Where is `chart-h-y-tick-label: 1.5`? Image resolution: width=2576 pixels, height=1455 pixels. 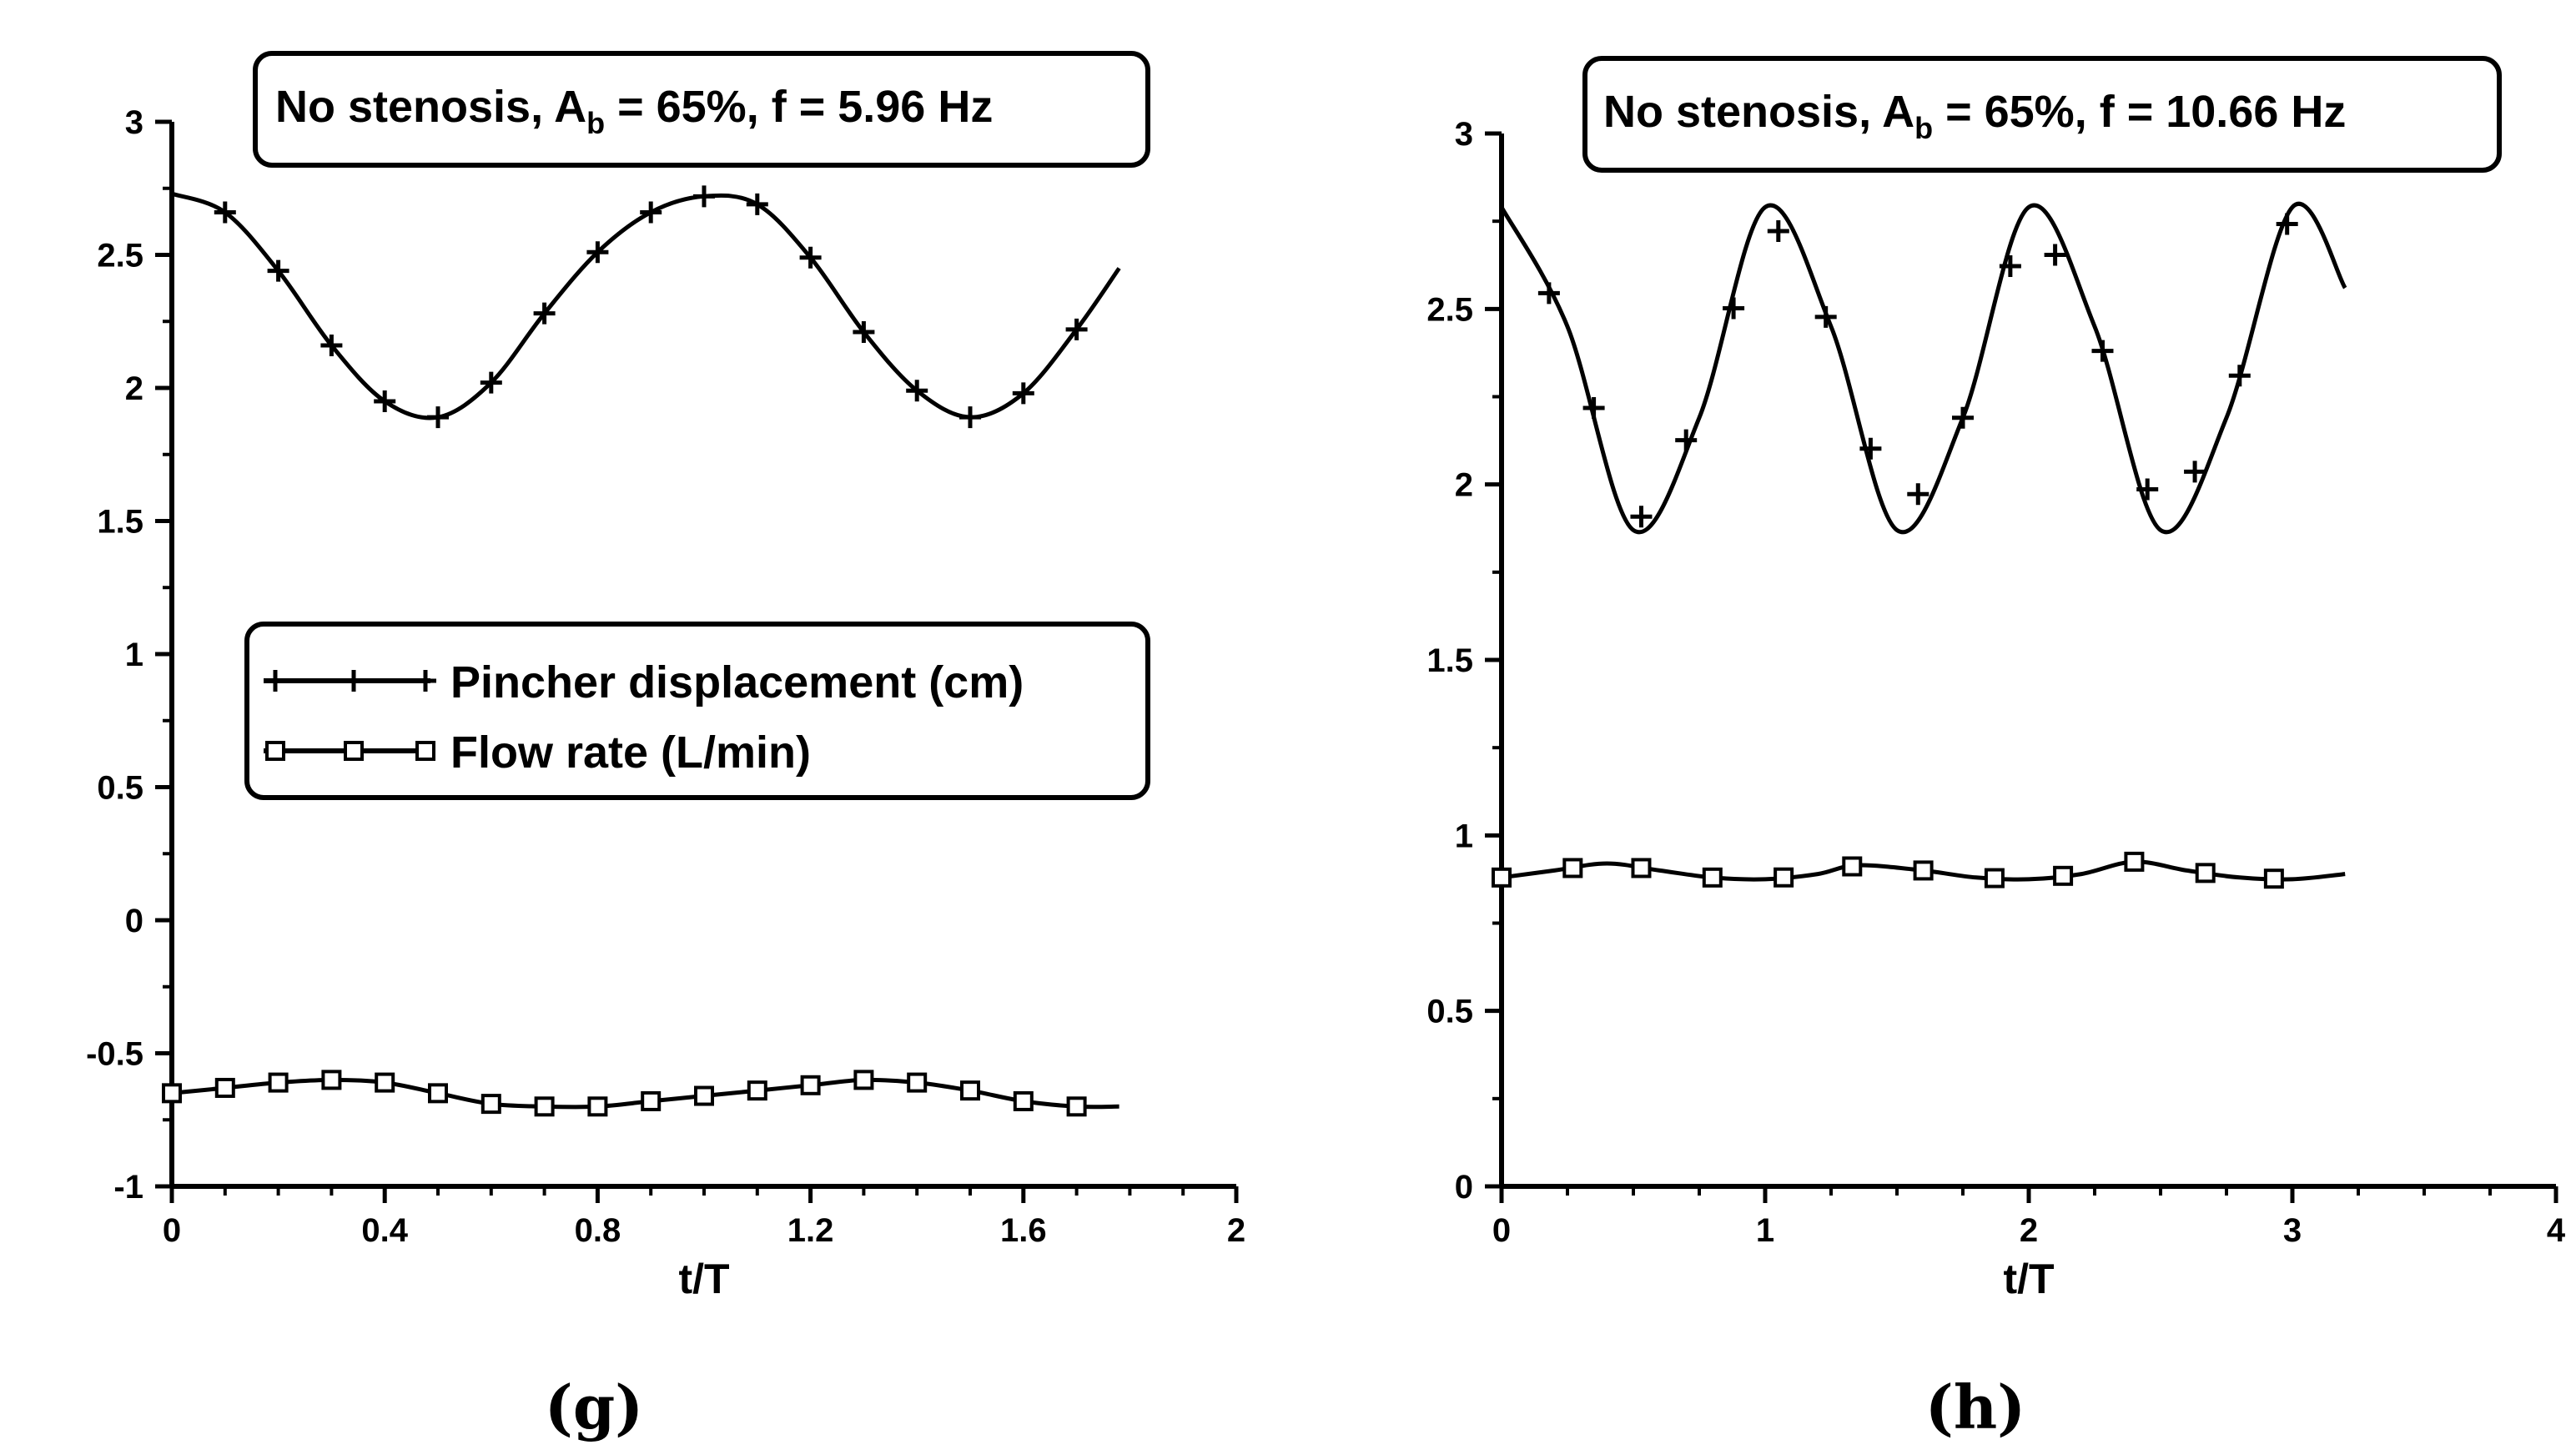 chart-h-y-tick-label: 1.5 is located at coordinates (1449, 660).